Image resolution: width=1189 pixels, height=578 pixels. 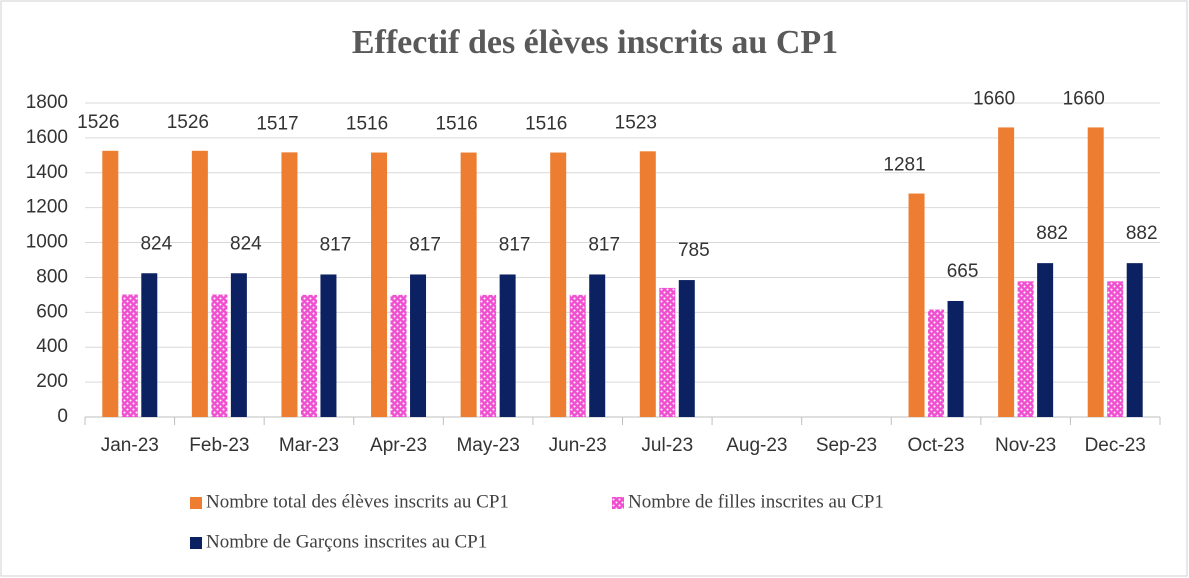 What do you see at coordinates (398, 445) in the screenshot?
I see `x-tick-label: Apr-23` at bounding box center [398, 445].